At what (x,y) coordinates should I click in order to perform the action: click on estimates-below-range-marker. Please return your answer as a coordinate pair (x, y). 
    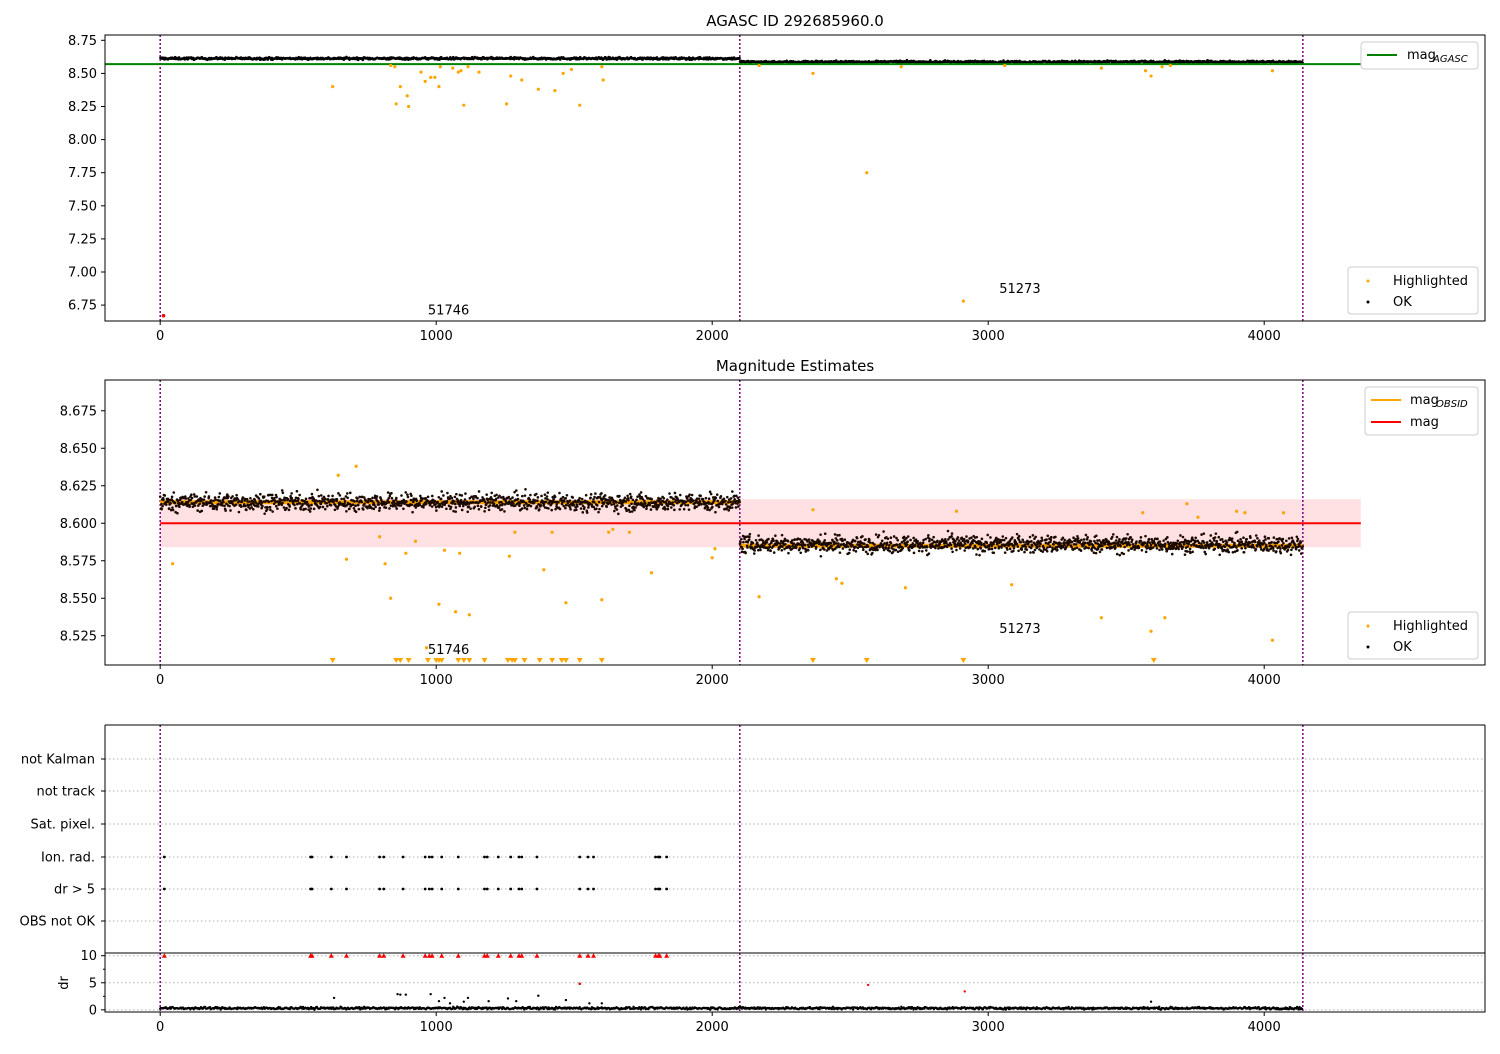
    Looking at the image, I should click on (580, 660).